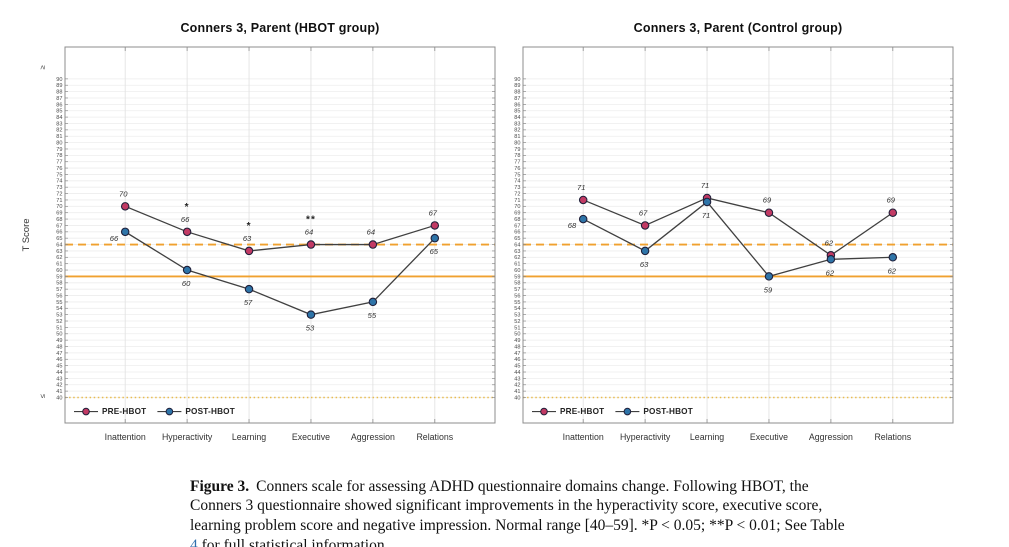 The width and height of the screenshot is (1009, 547). I want to click on point-pre-hbot-learning, so click(249, 251).